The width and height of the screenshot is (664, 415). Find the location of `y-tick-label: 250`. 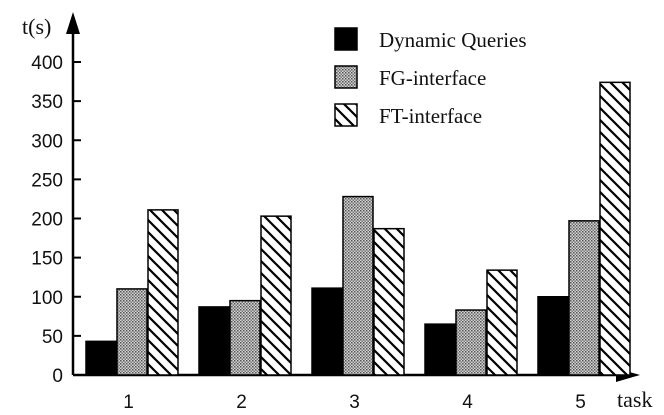

y-tick-label: 250 is located at coordinates (47, 180).